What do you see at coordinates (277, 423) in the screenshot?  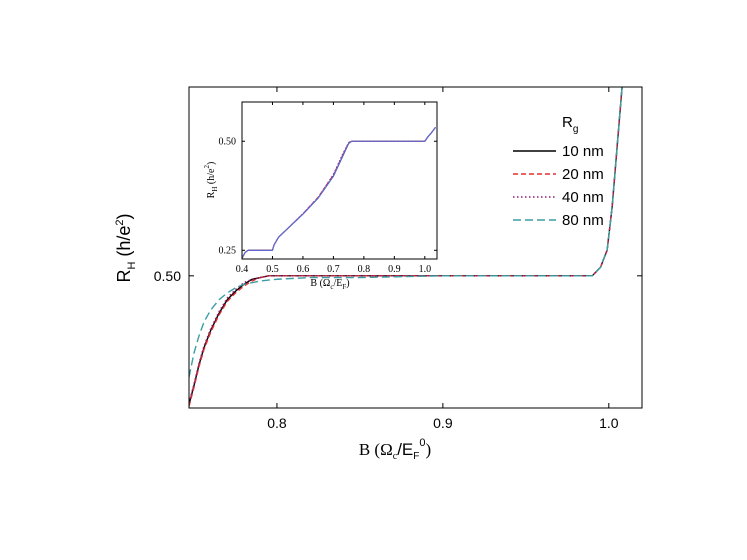 I see `main-x-tick-label: 0.8` at bounding box center [277, 423].